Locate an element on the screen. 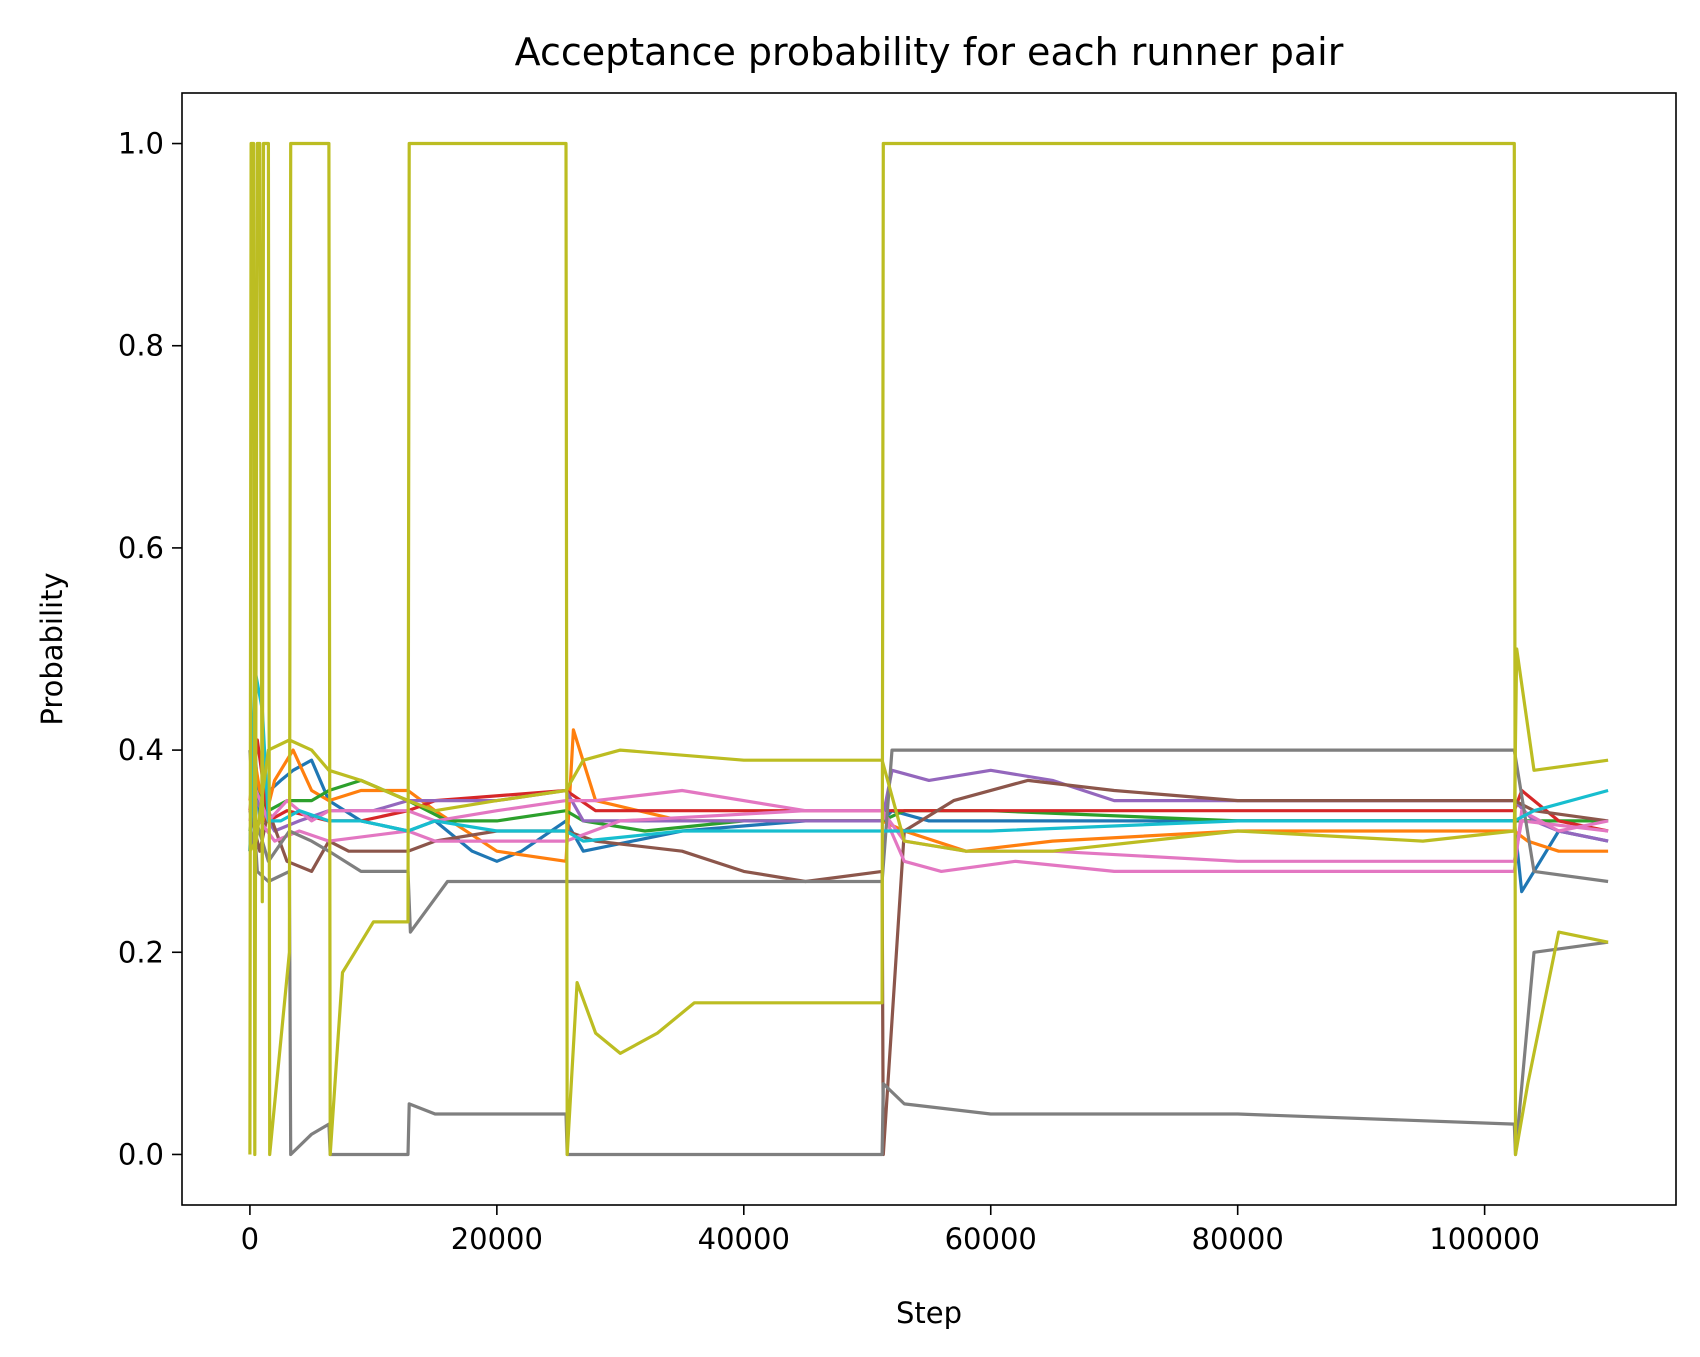  x-tick-label: 20000 is located at coordinates (497, 1239).